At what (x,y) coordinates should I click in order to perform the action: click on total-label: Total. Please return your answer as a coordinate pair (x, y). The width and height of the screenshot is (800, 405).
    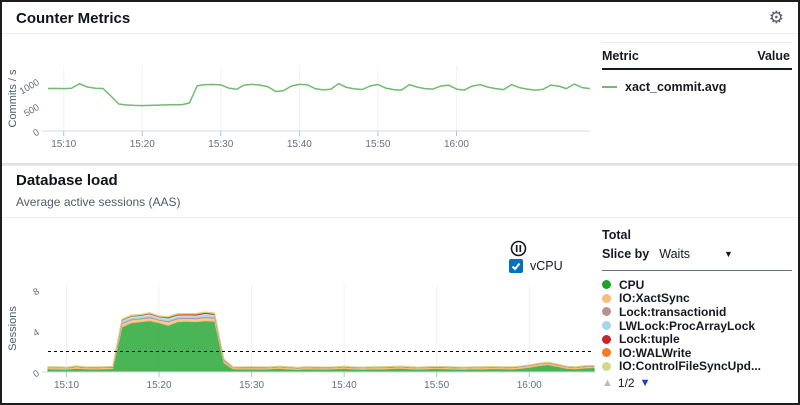
    Looking at the image, I should click on (616, 235).